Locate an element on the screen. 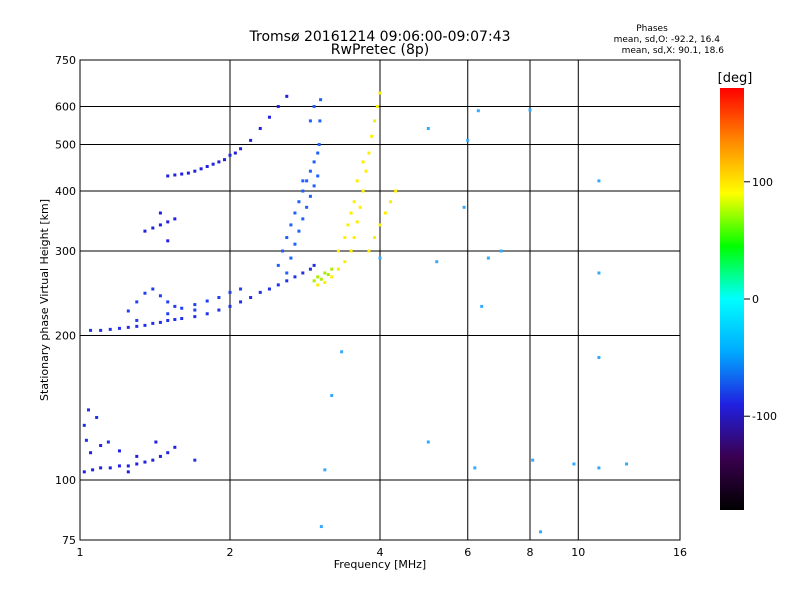  colorbar is located at coordinates (732, 299).